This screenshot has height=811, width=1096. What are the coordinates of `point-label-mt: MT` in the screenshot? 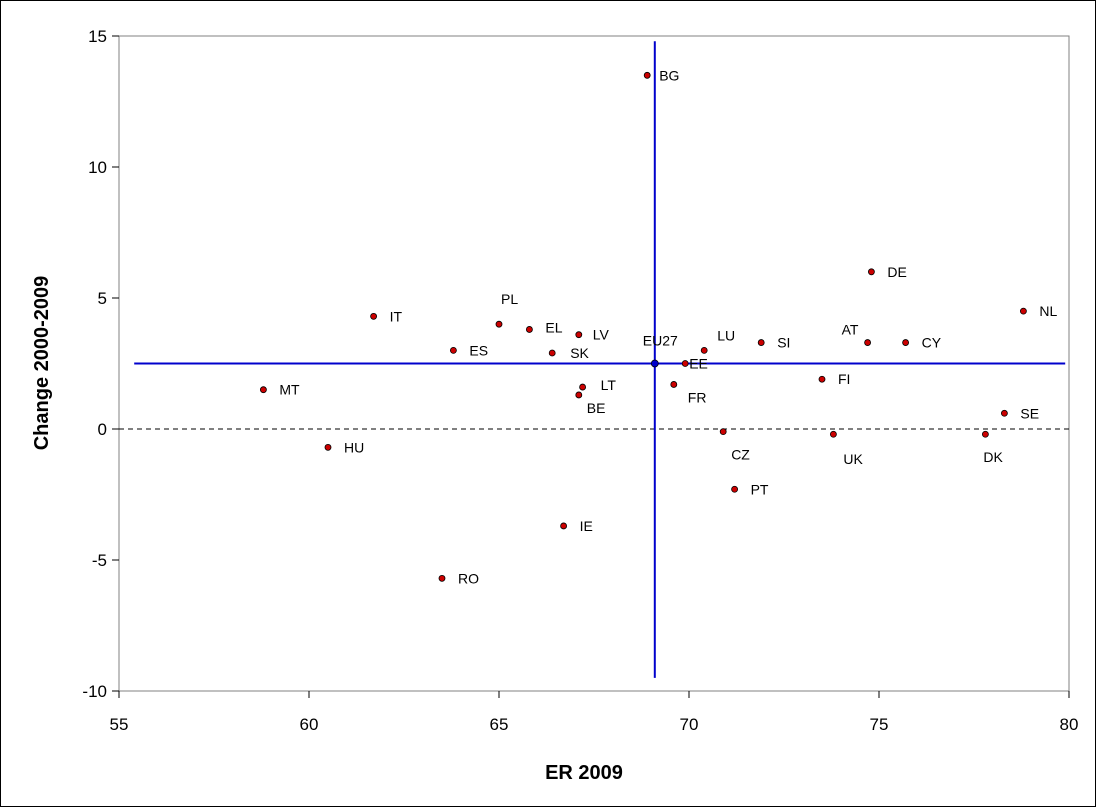 It's located at (289, 390).